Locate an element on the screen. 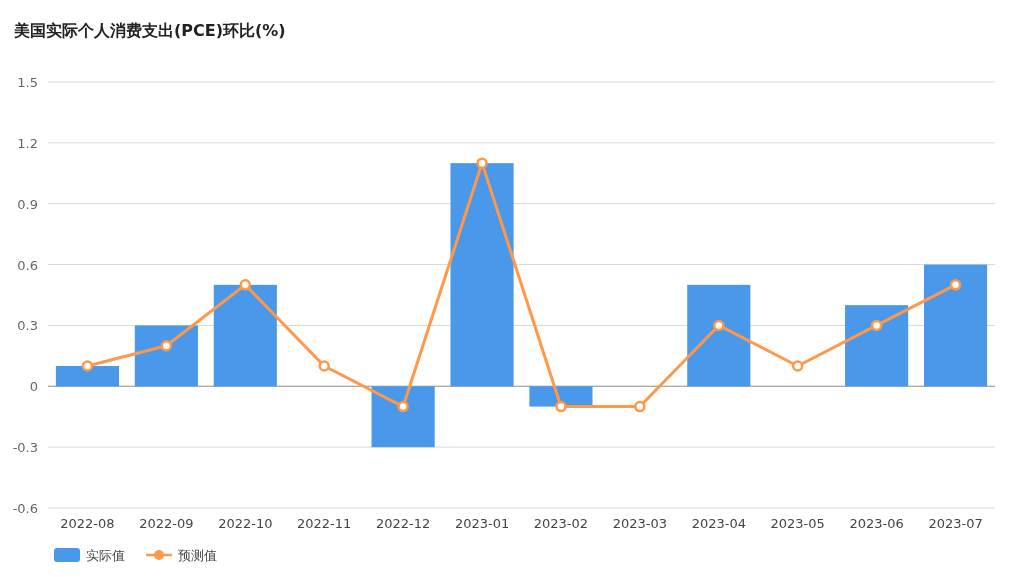 This screenshot has height=577, width=1024. y-tick-label: 0 is located at coordinates (33, 387).